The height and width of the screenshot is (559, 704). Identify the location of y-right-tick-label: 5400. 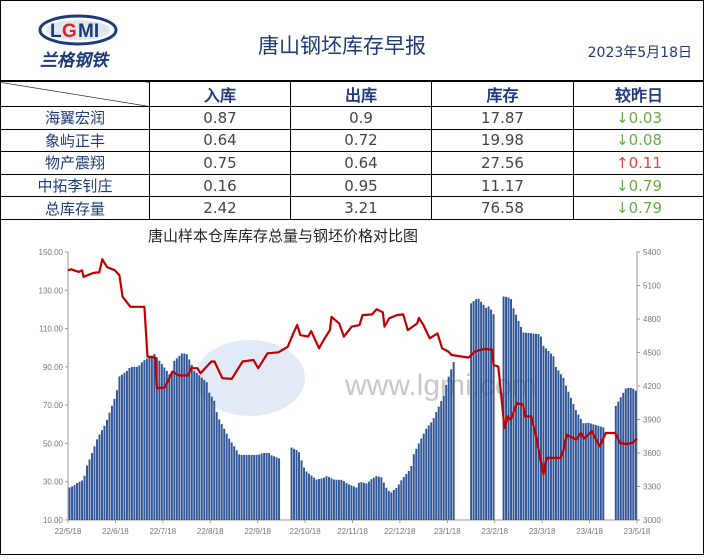
(652, 252).